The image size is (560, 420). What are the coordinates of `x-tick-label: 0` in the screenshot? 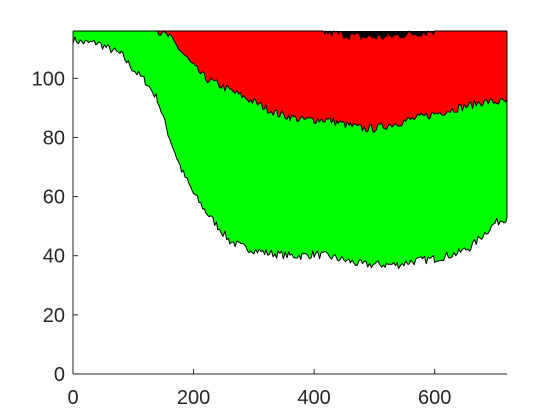 It's located at (72, 398).